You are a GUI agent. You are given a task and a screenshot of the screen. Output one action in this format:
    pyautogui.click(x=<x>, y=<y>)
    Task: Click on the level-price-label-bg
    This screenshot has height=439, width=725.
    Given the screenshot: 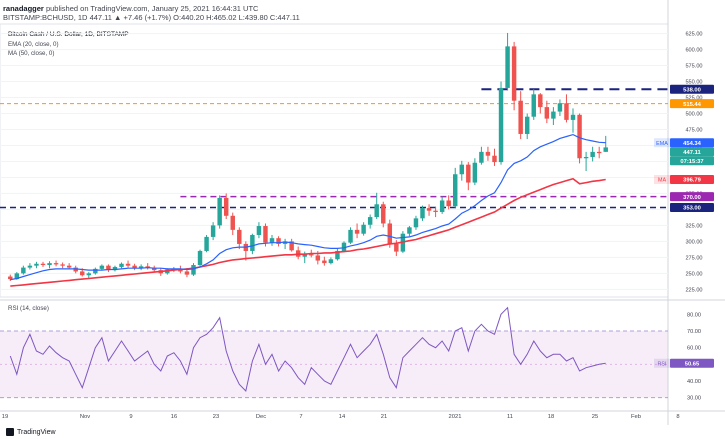 What is the action you would take?
    pyautogui.click(x=692, y=197)
    